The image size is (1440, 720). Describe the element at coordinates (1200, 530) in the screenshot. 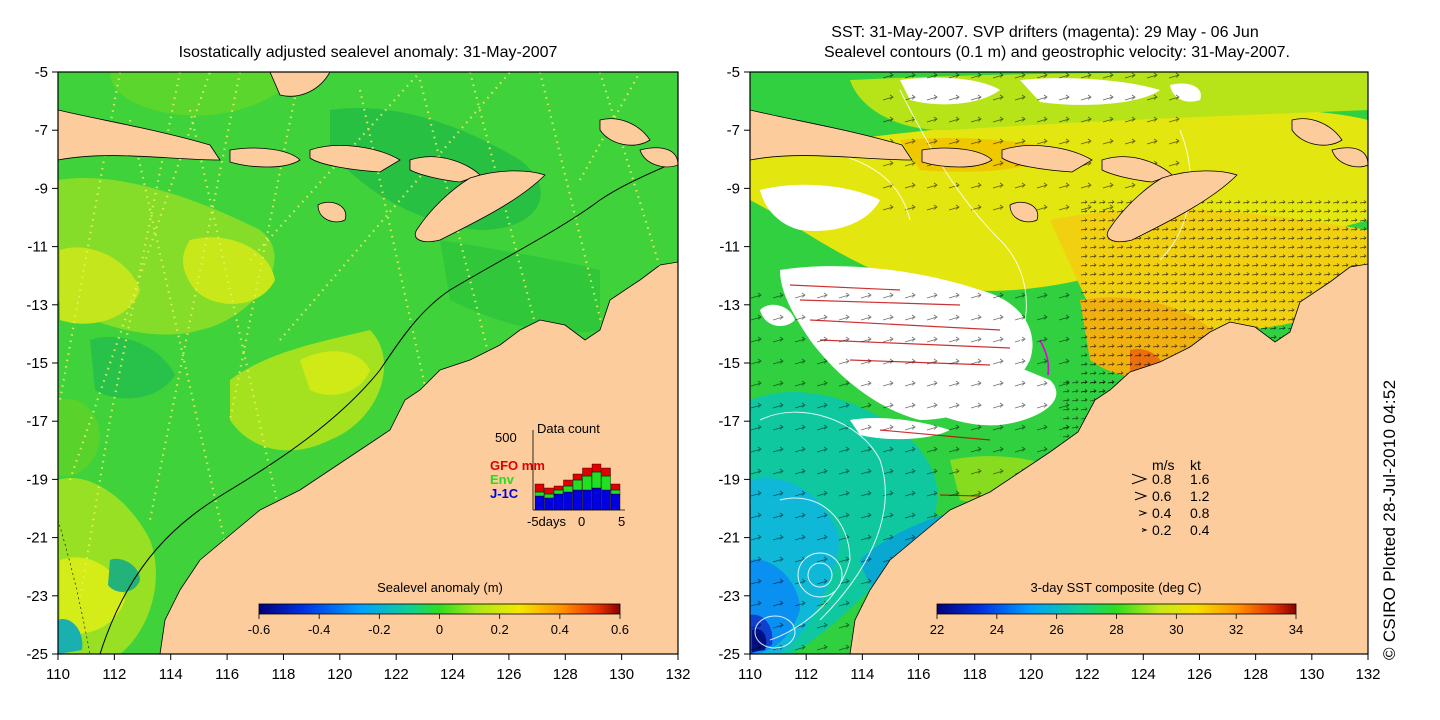

I see `speed-legend-kt: 0.4` at that location.